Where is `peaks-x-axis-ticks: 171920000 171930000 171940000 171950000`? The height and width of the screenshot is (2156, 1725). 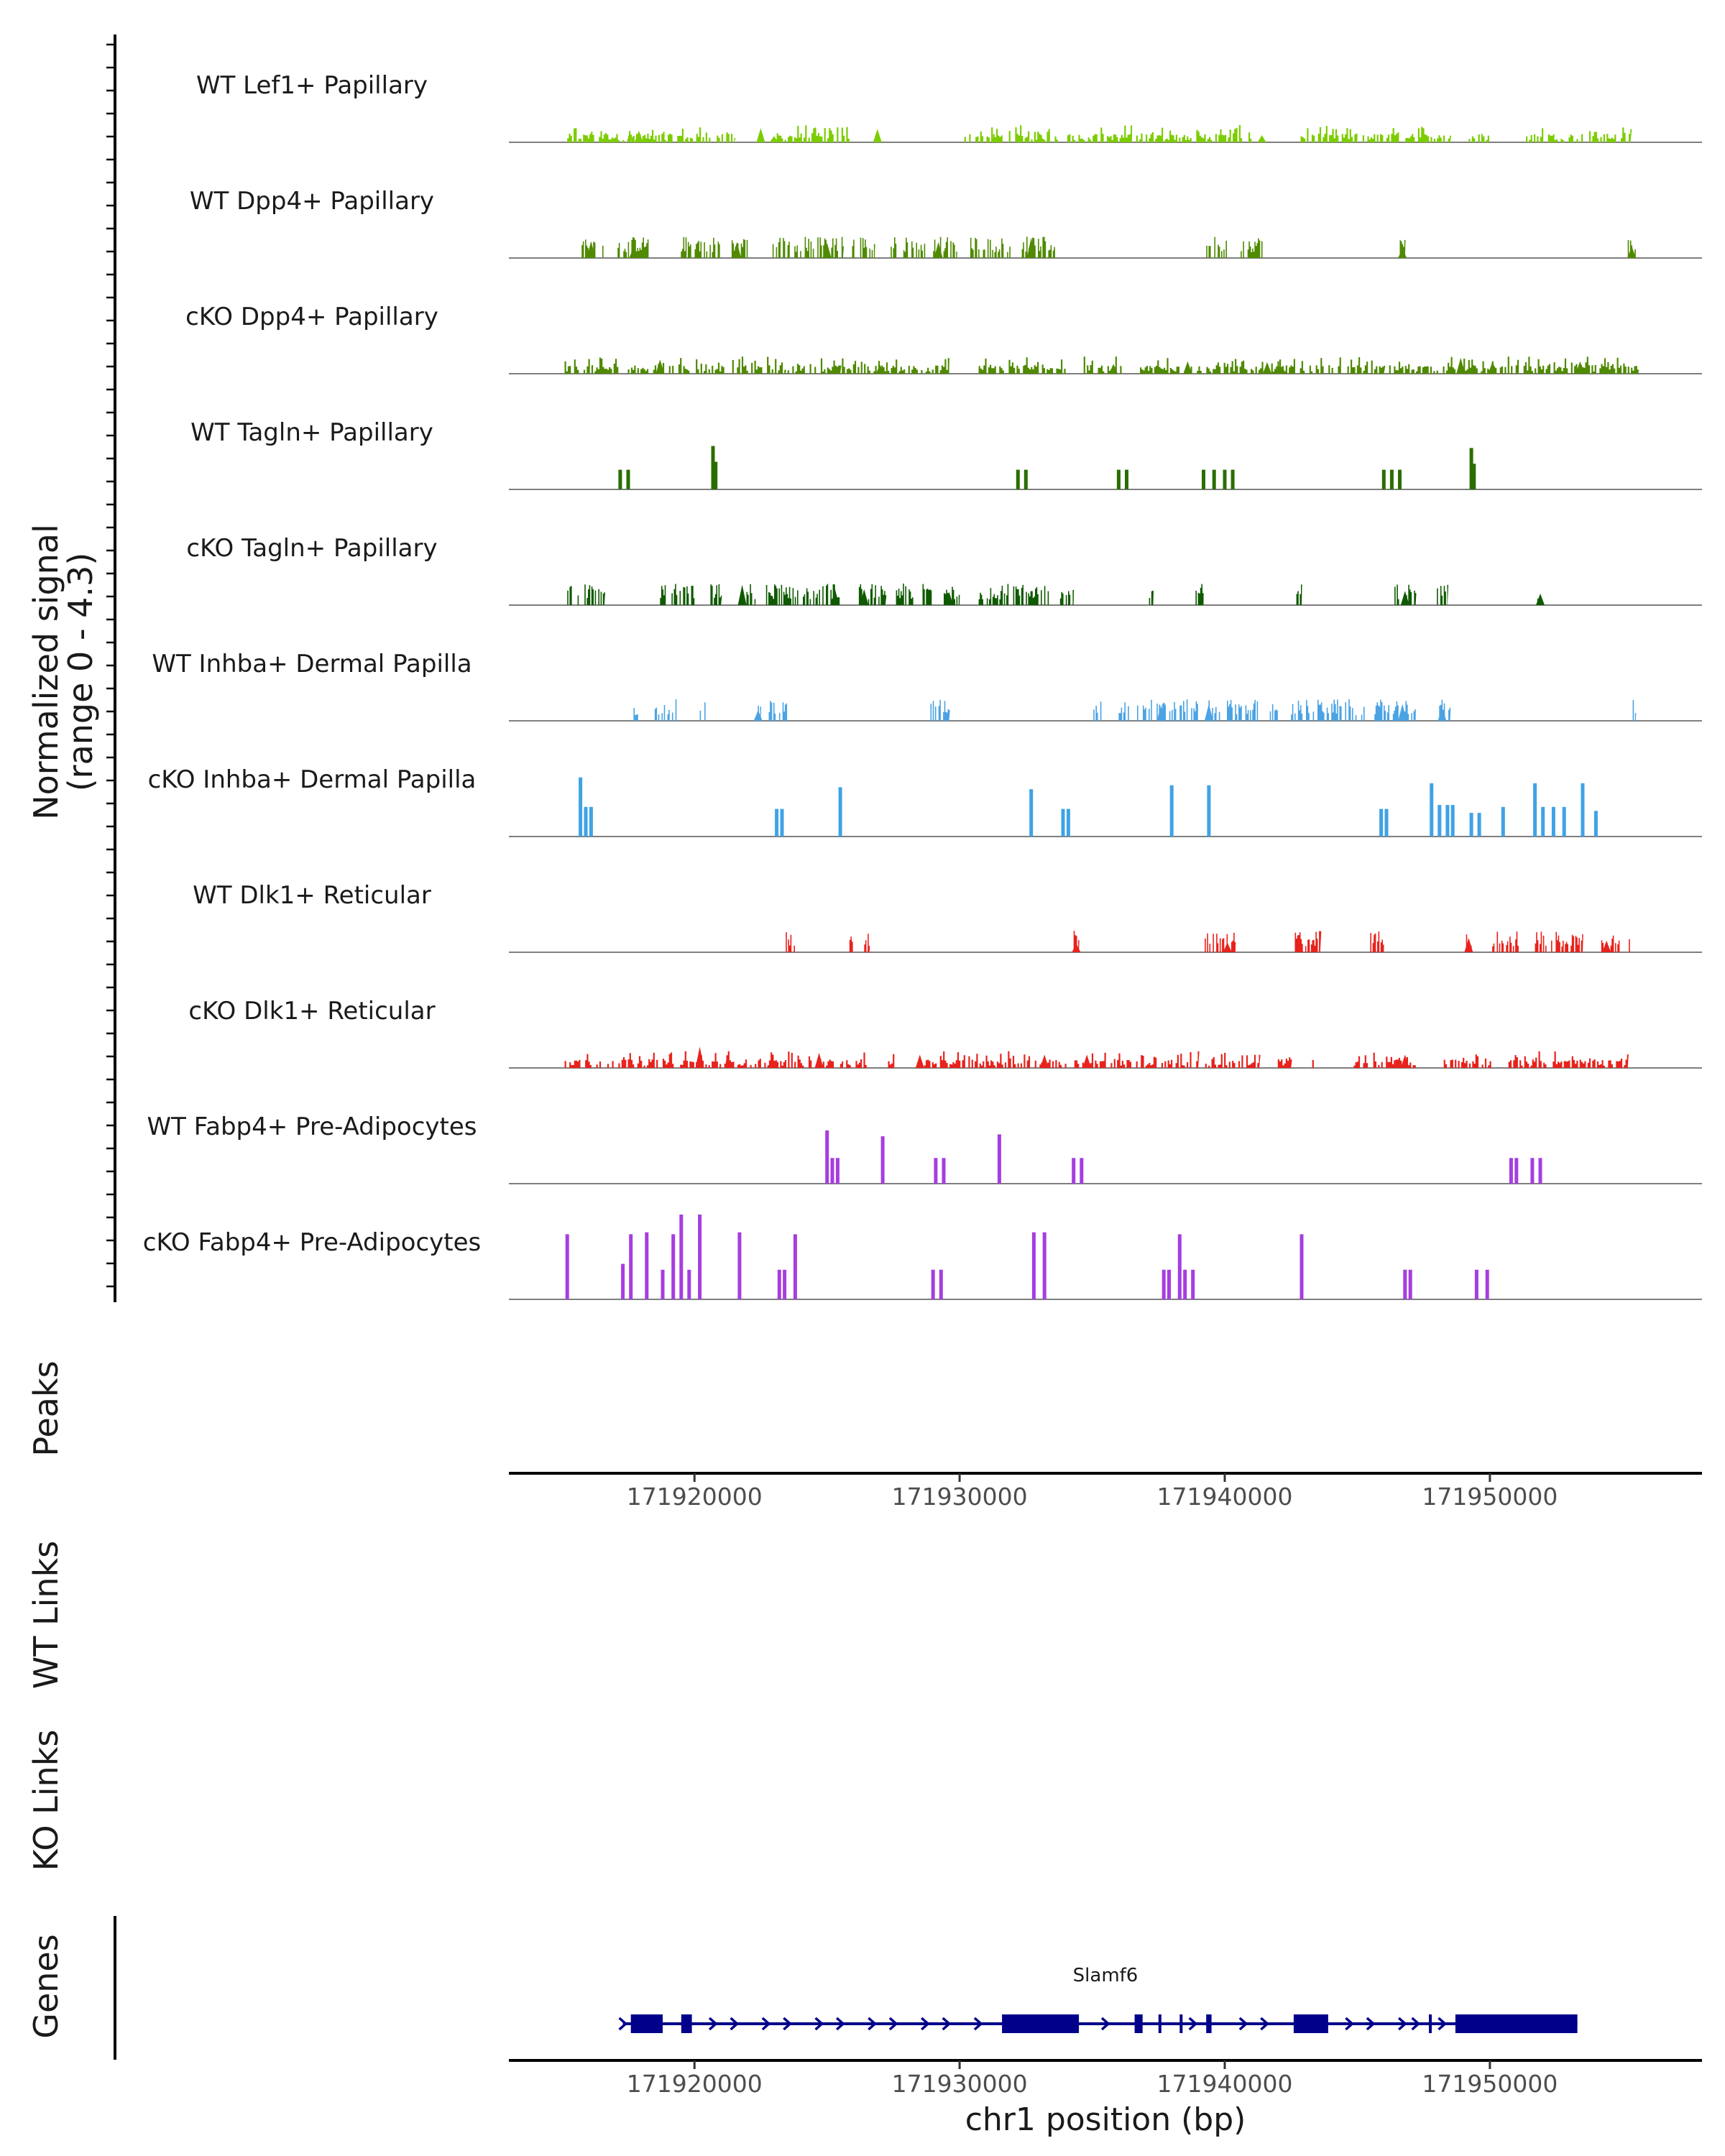 peaks-x-axis-ticks: 171920000 171930000 171940000 171950000 is located at coordinates (1092, 1492).